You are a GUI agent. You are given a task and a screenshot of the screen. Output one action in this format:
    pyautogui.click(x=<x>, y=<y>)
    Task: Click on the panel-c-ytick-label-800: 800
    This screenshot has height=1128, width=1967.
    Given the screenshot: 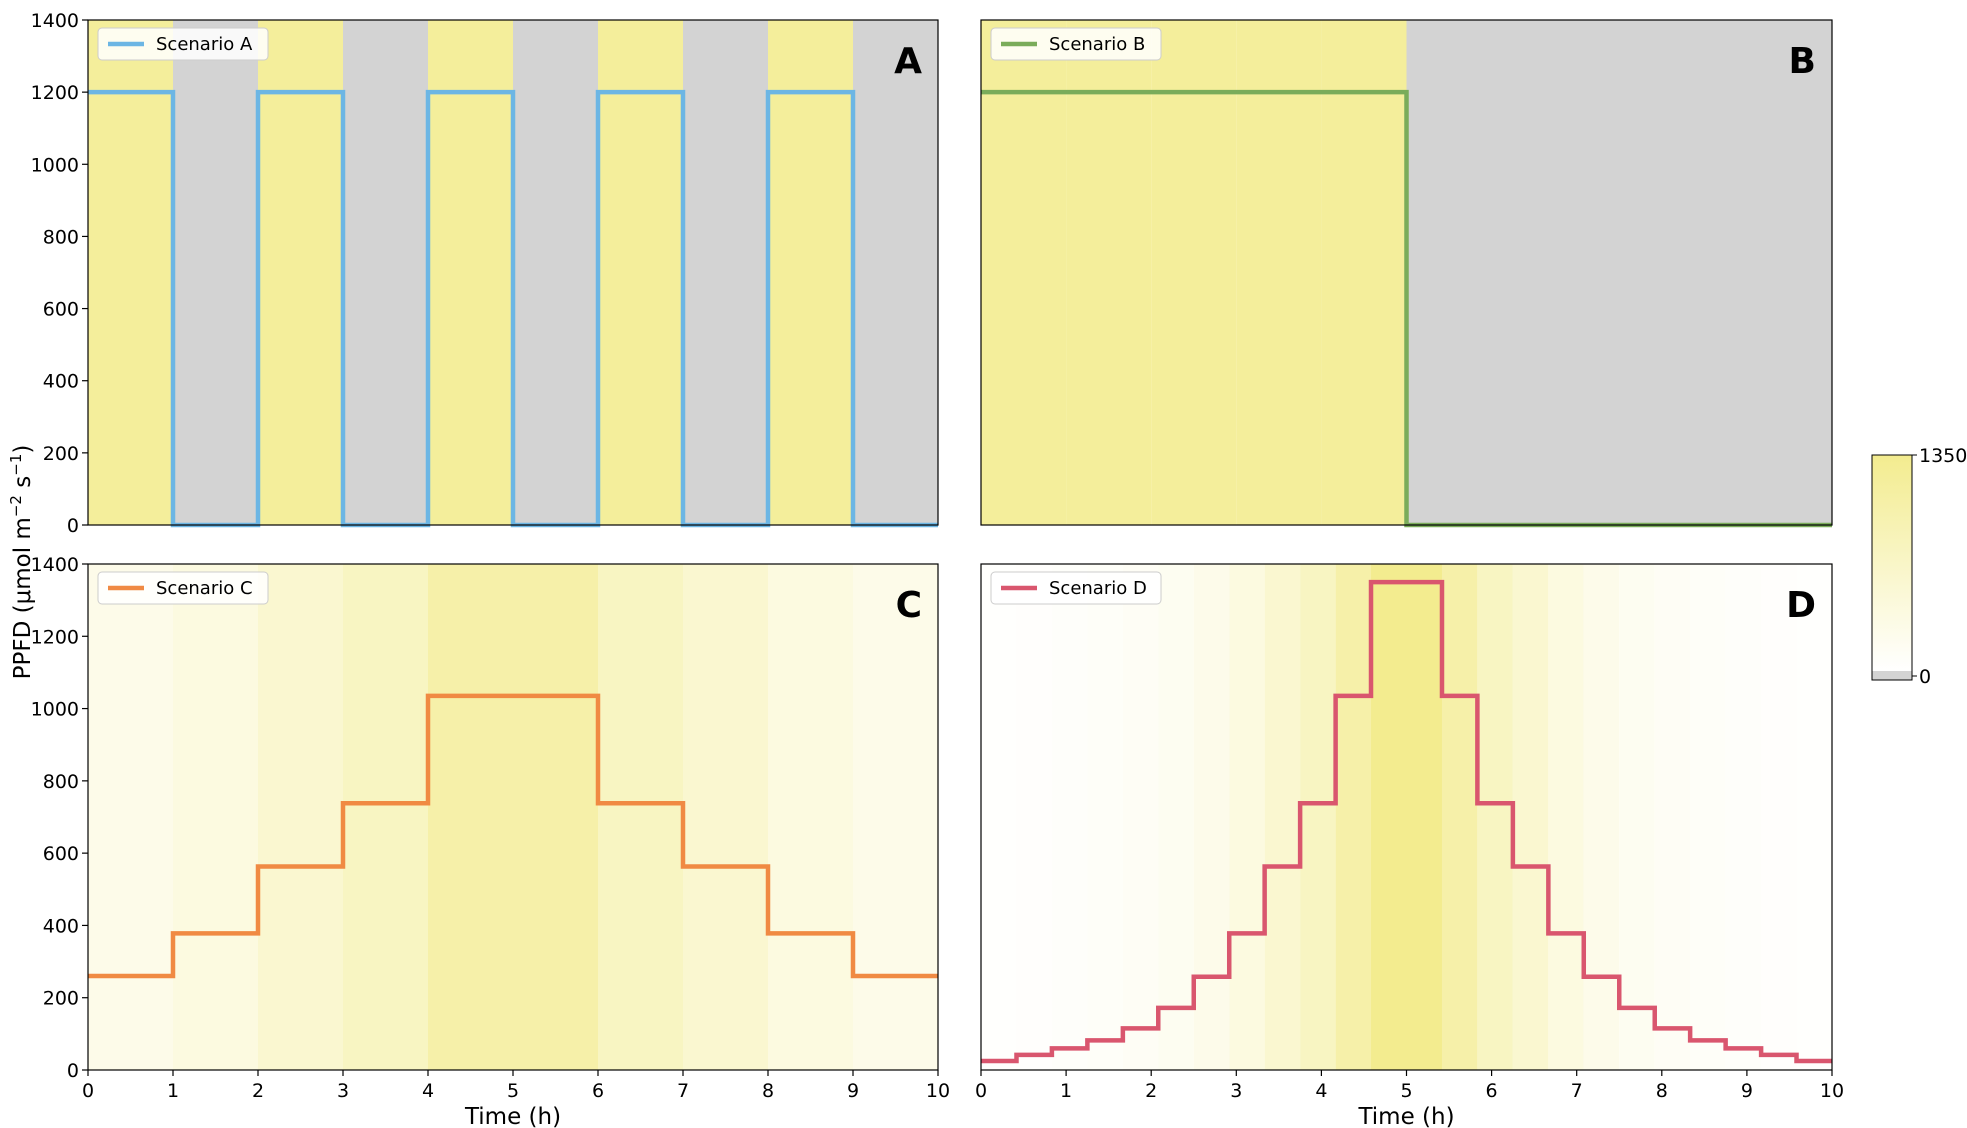 What is the action you would take?
    pyautogui.click(x=61, y=782)
    